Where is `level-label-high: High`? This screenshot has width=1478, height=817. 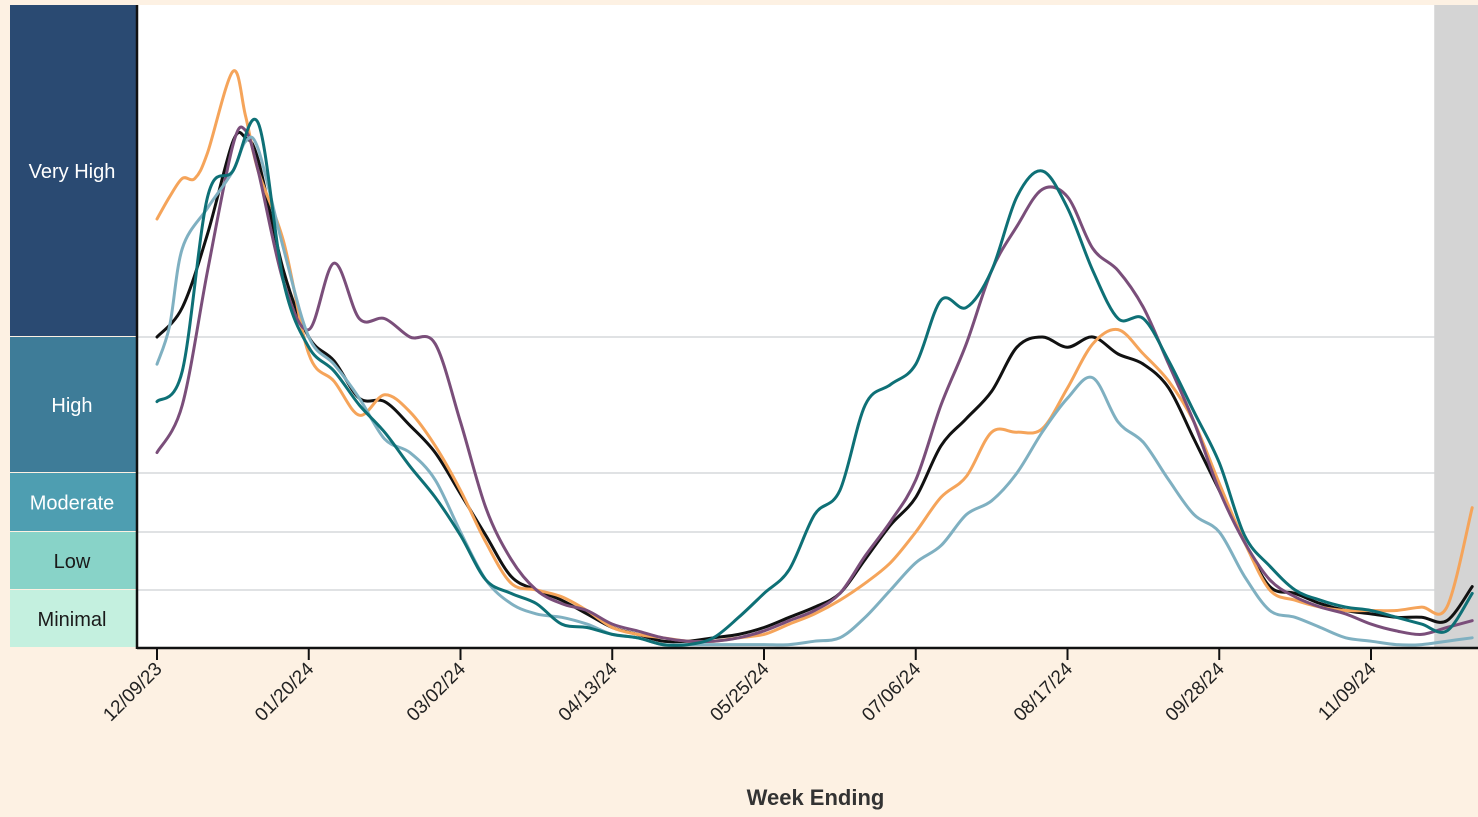 level-label-high: High is located at coordinates (71, 406).